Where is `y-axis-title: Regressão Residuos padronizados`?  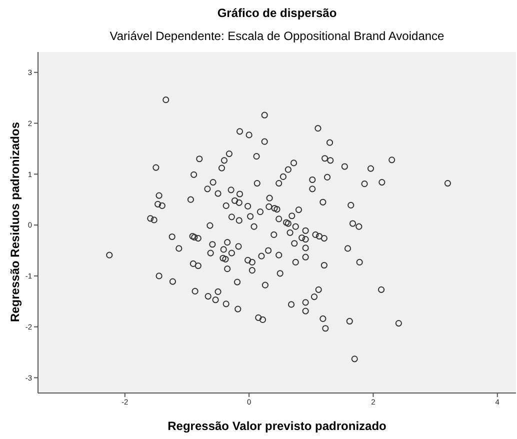
y-axis-title: Regressão Residuos padronizados is located at coordinates (15, 222).